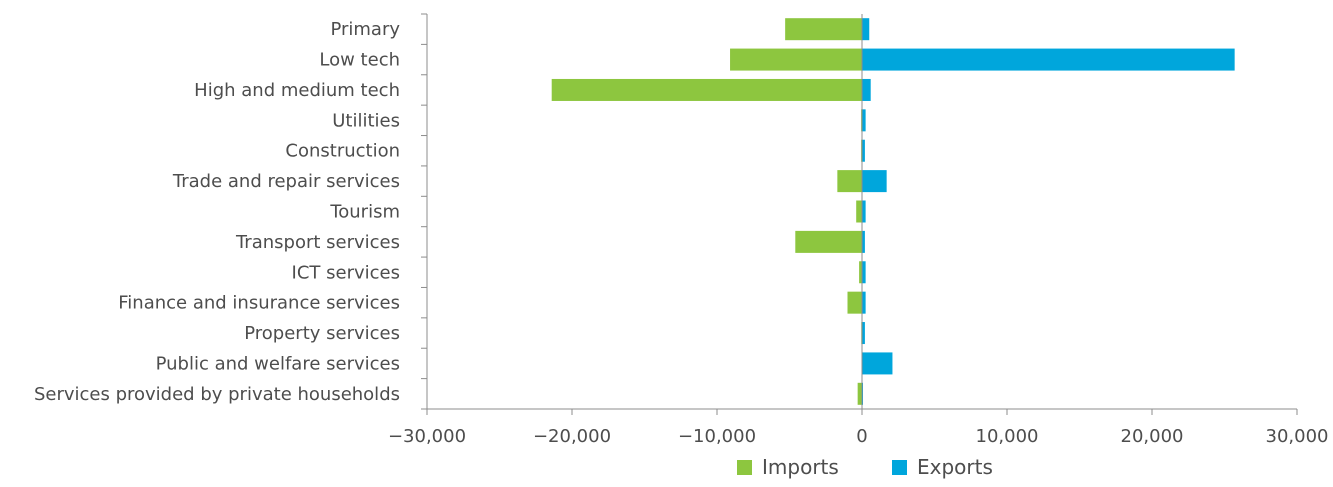  Describe the element at coordinates (286, 181) in the screenshot. I see `category-label: Trade and repair services` at that location.